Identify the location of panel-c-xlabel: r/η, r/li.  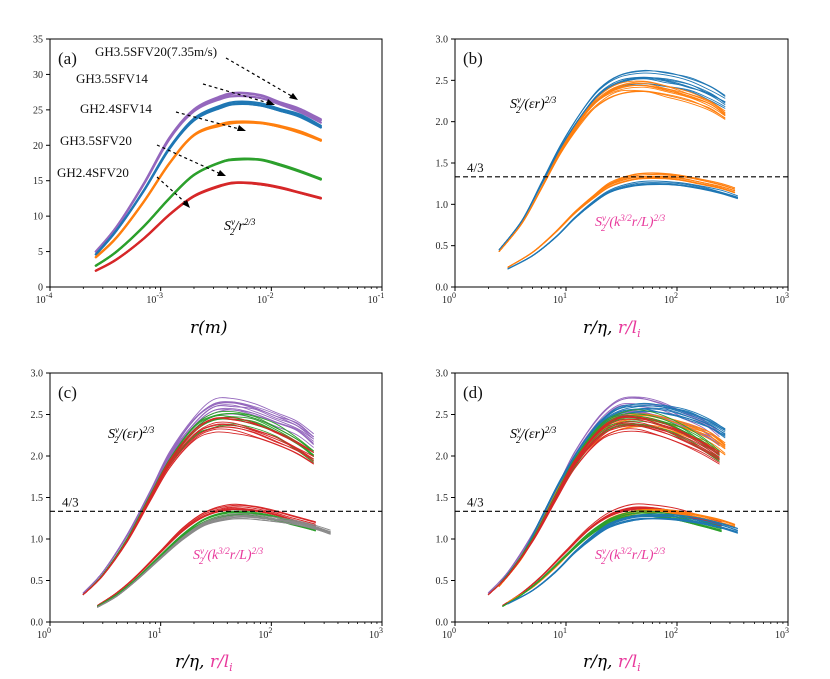
(204, 663).